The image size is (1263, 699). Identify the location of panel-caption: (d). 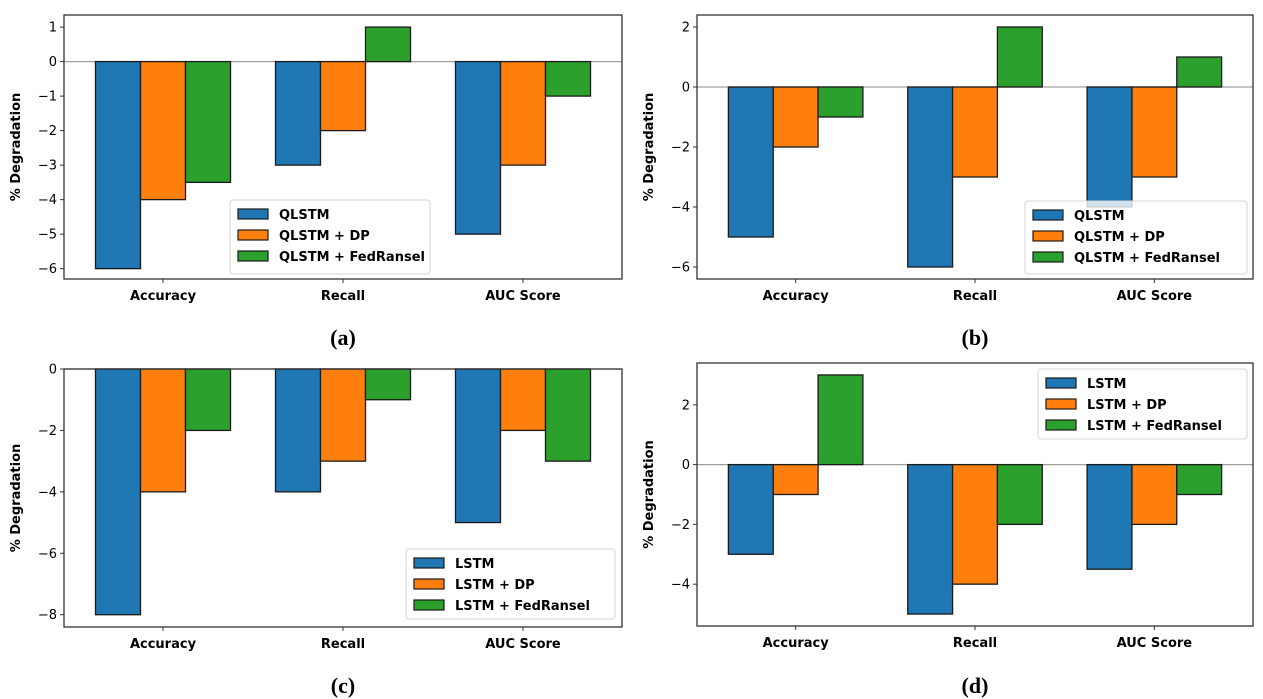
(975, 685).